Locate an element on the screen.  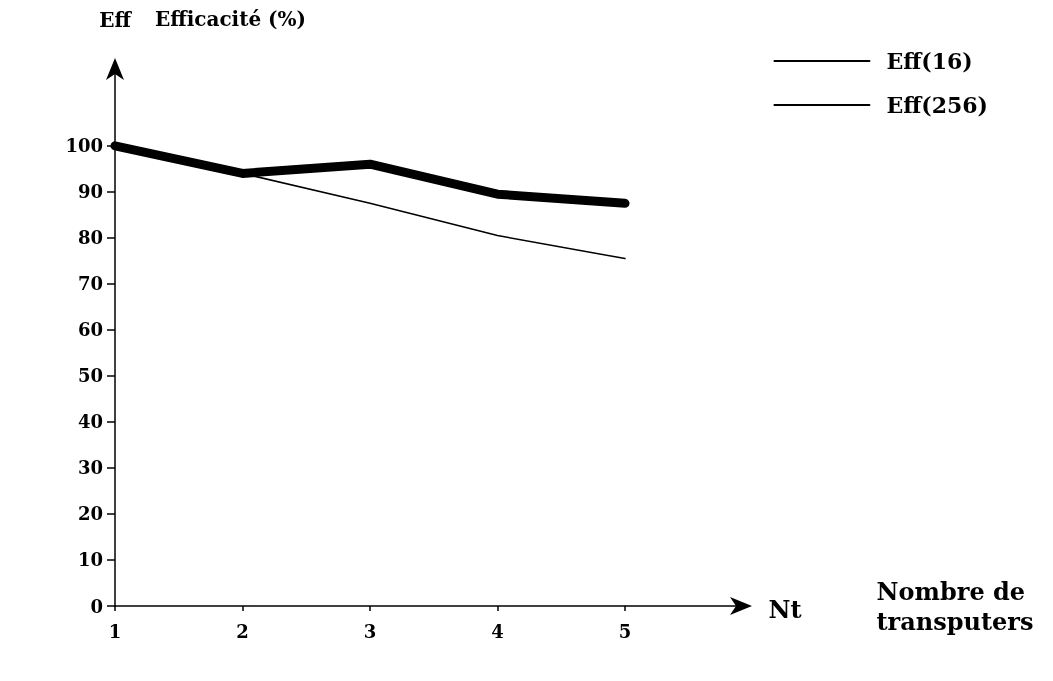
y-tick-label: 90 is located at coordinates (90, 192).